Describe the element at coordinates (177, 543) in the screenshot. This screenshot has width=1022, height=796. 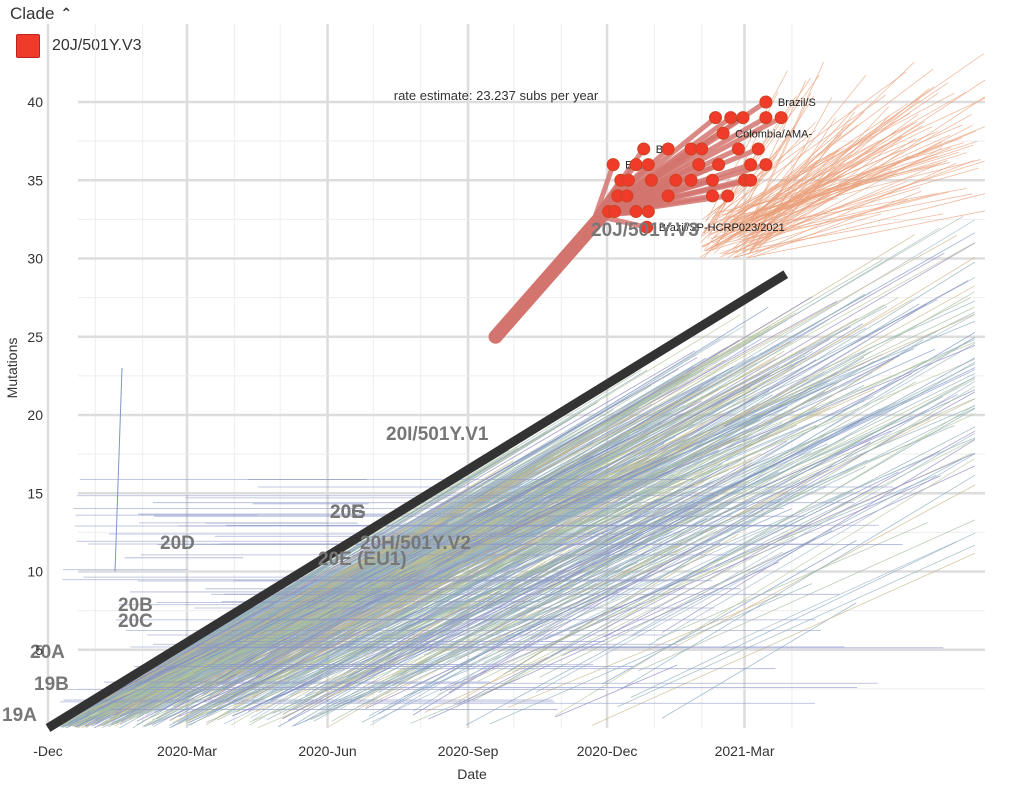
I see `clade-label: 20D` at that location.